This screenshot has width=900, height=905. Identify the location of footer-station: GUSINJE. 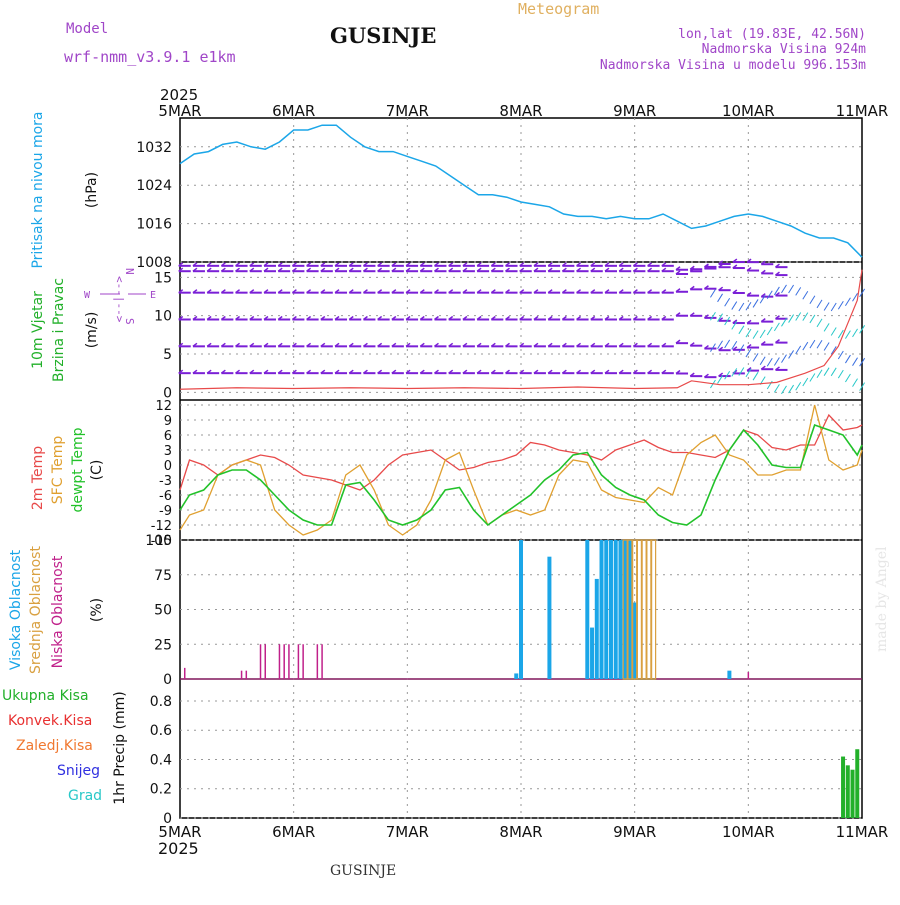
(363, 871).